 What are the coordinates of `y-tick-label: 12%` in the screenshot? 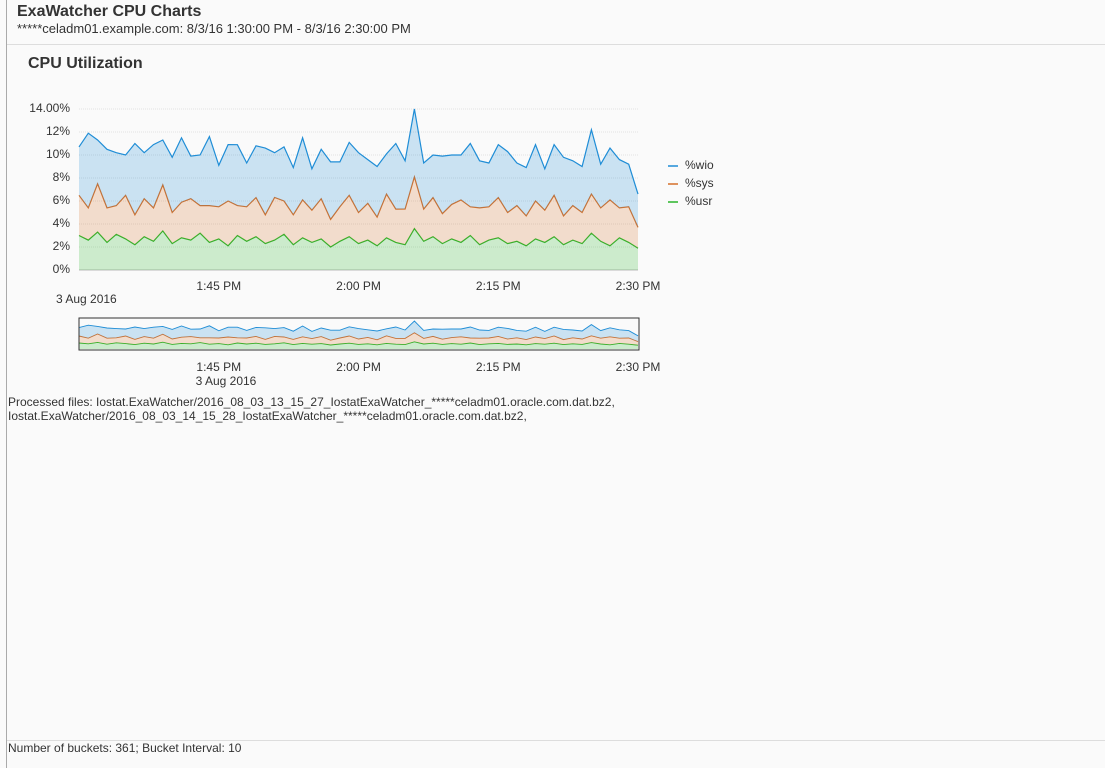 It's located at (58, 131).